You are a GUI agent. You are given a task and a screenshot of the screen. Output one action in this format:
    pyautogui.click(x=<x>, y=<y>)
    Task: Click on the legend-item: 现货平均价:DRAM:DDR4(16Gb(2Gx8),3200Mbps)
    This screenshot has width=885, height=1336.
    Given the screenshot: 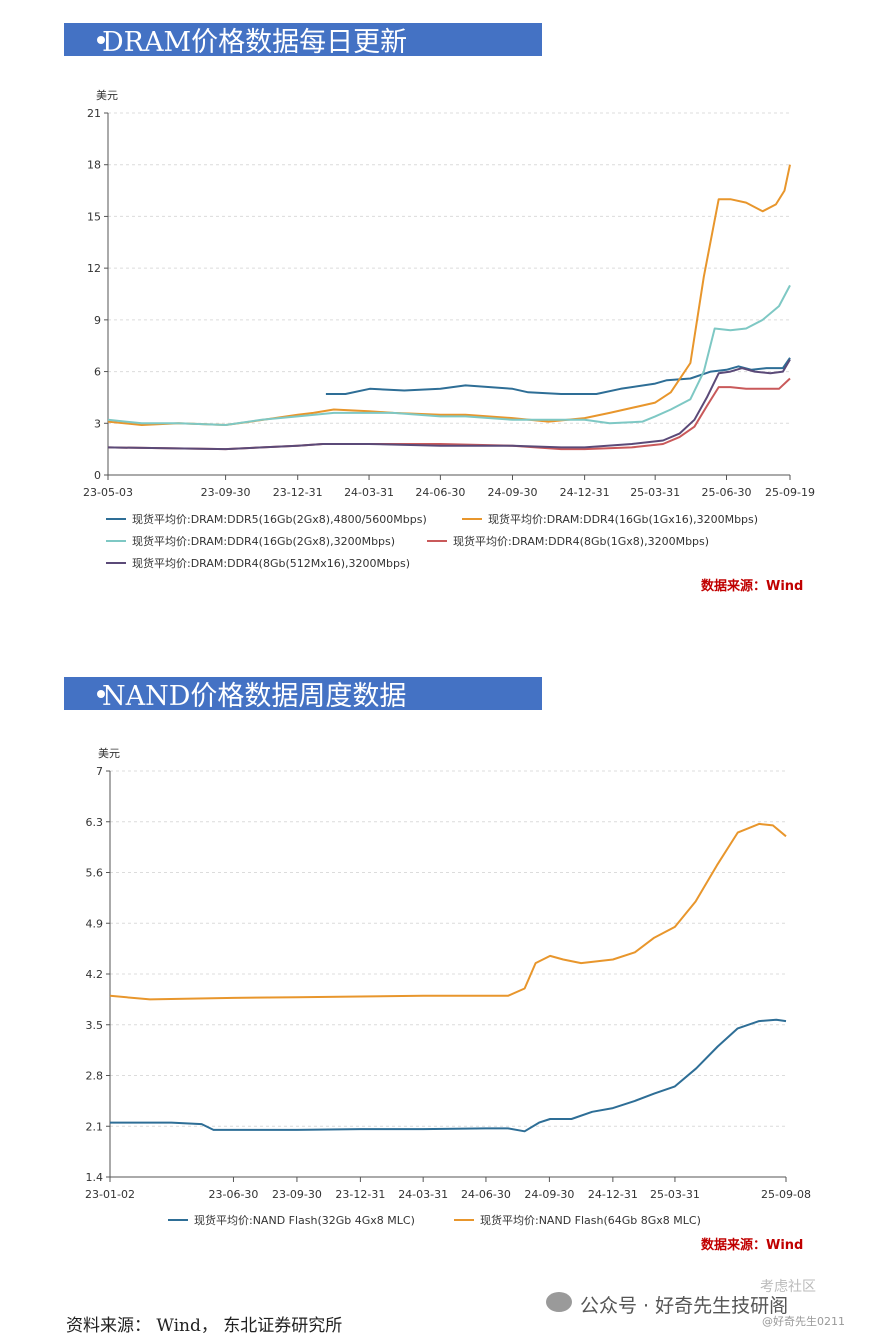 What is the action you would take?
    pyautogui.click(x=250, y=541)
    